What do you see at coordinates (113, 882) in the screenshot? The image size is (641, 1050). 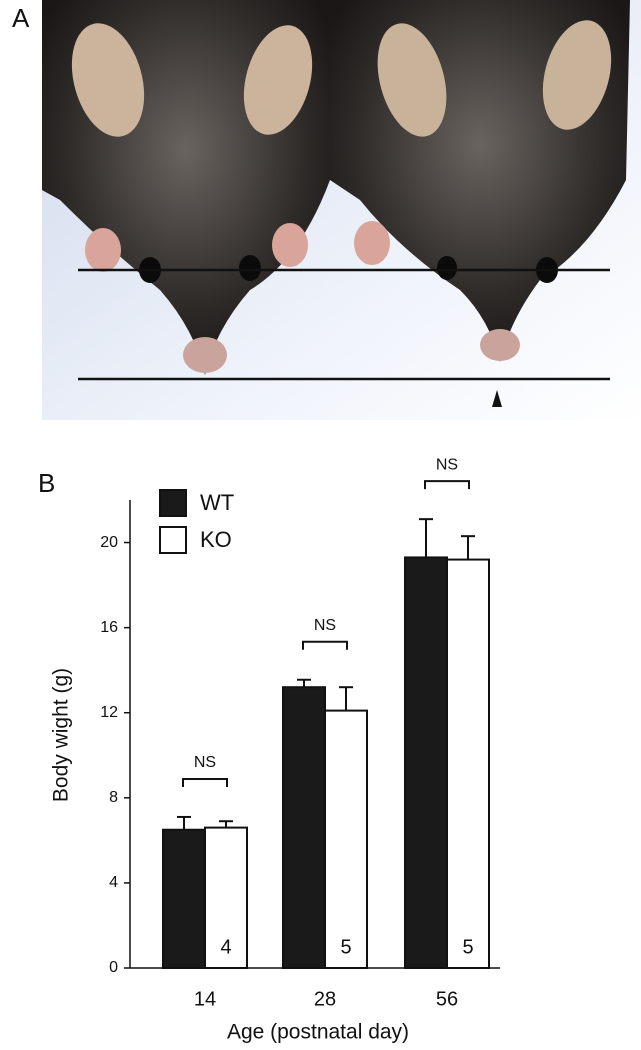 I see `y-tick-label: 4` at bounding box center [113, 882].